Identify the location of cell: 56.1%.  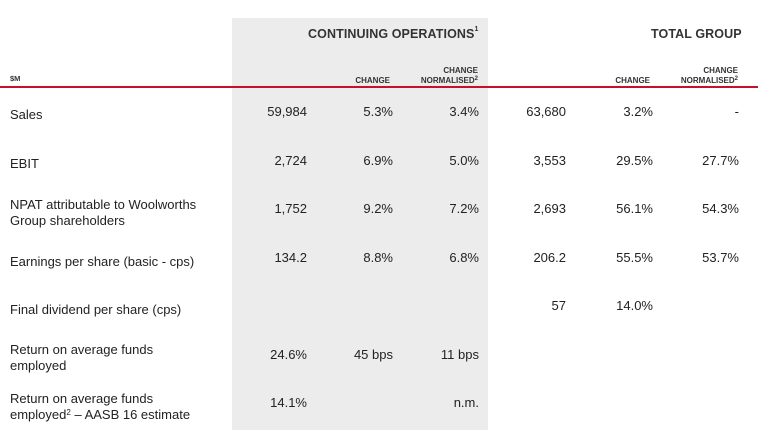
(634, 208).